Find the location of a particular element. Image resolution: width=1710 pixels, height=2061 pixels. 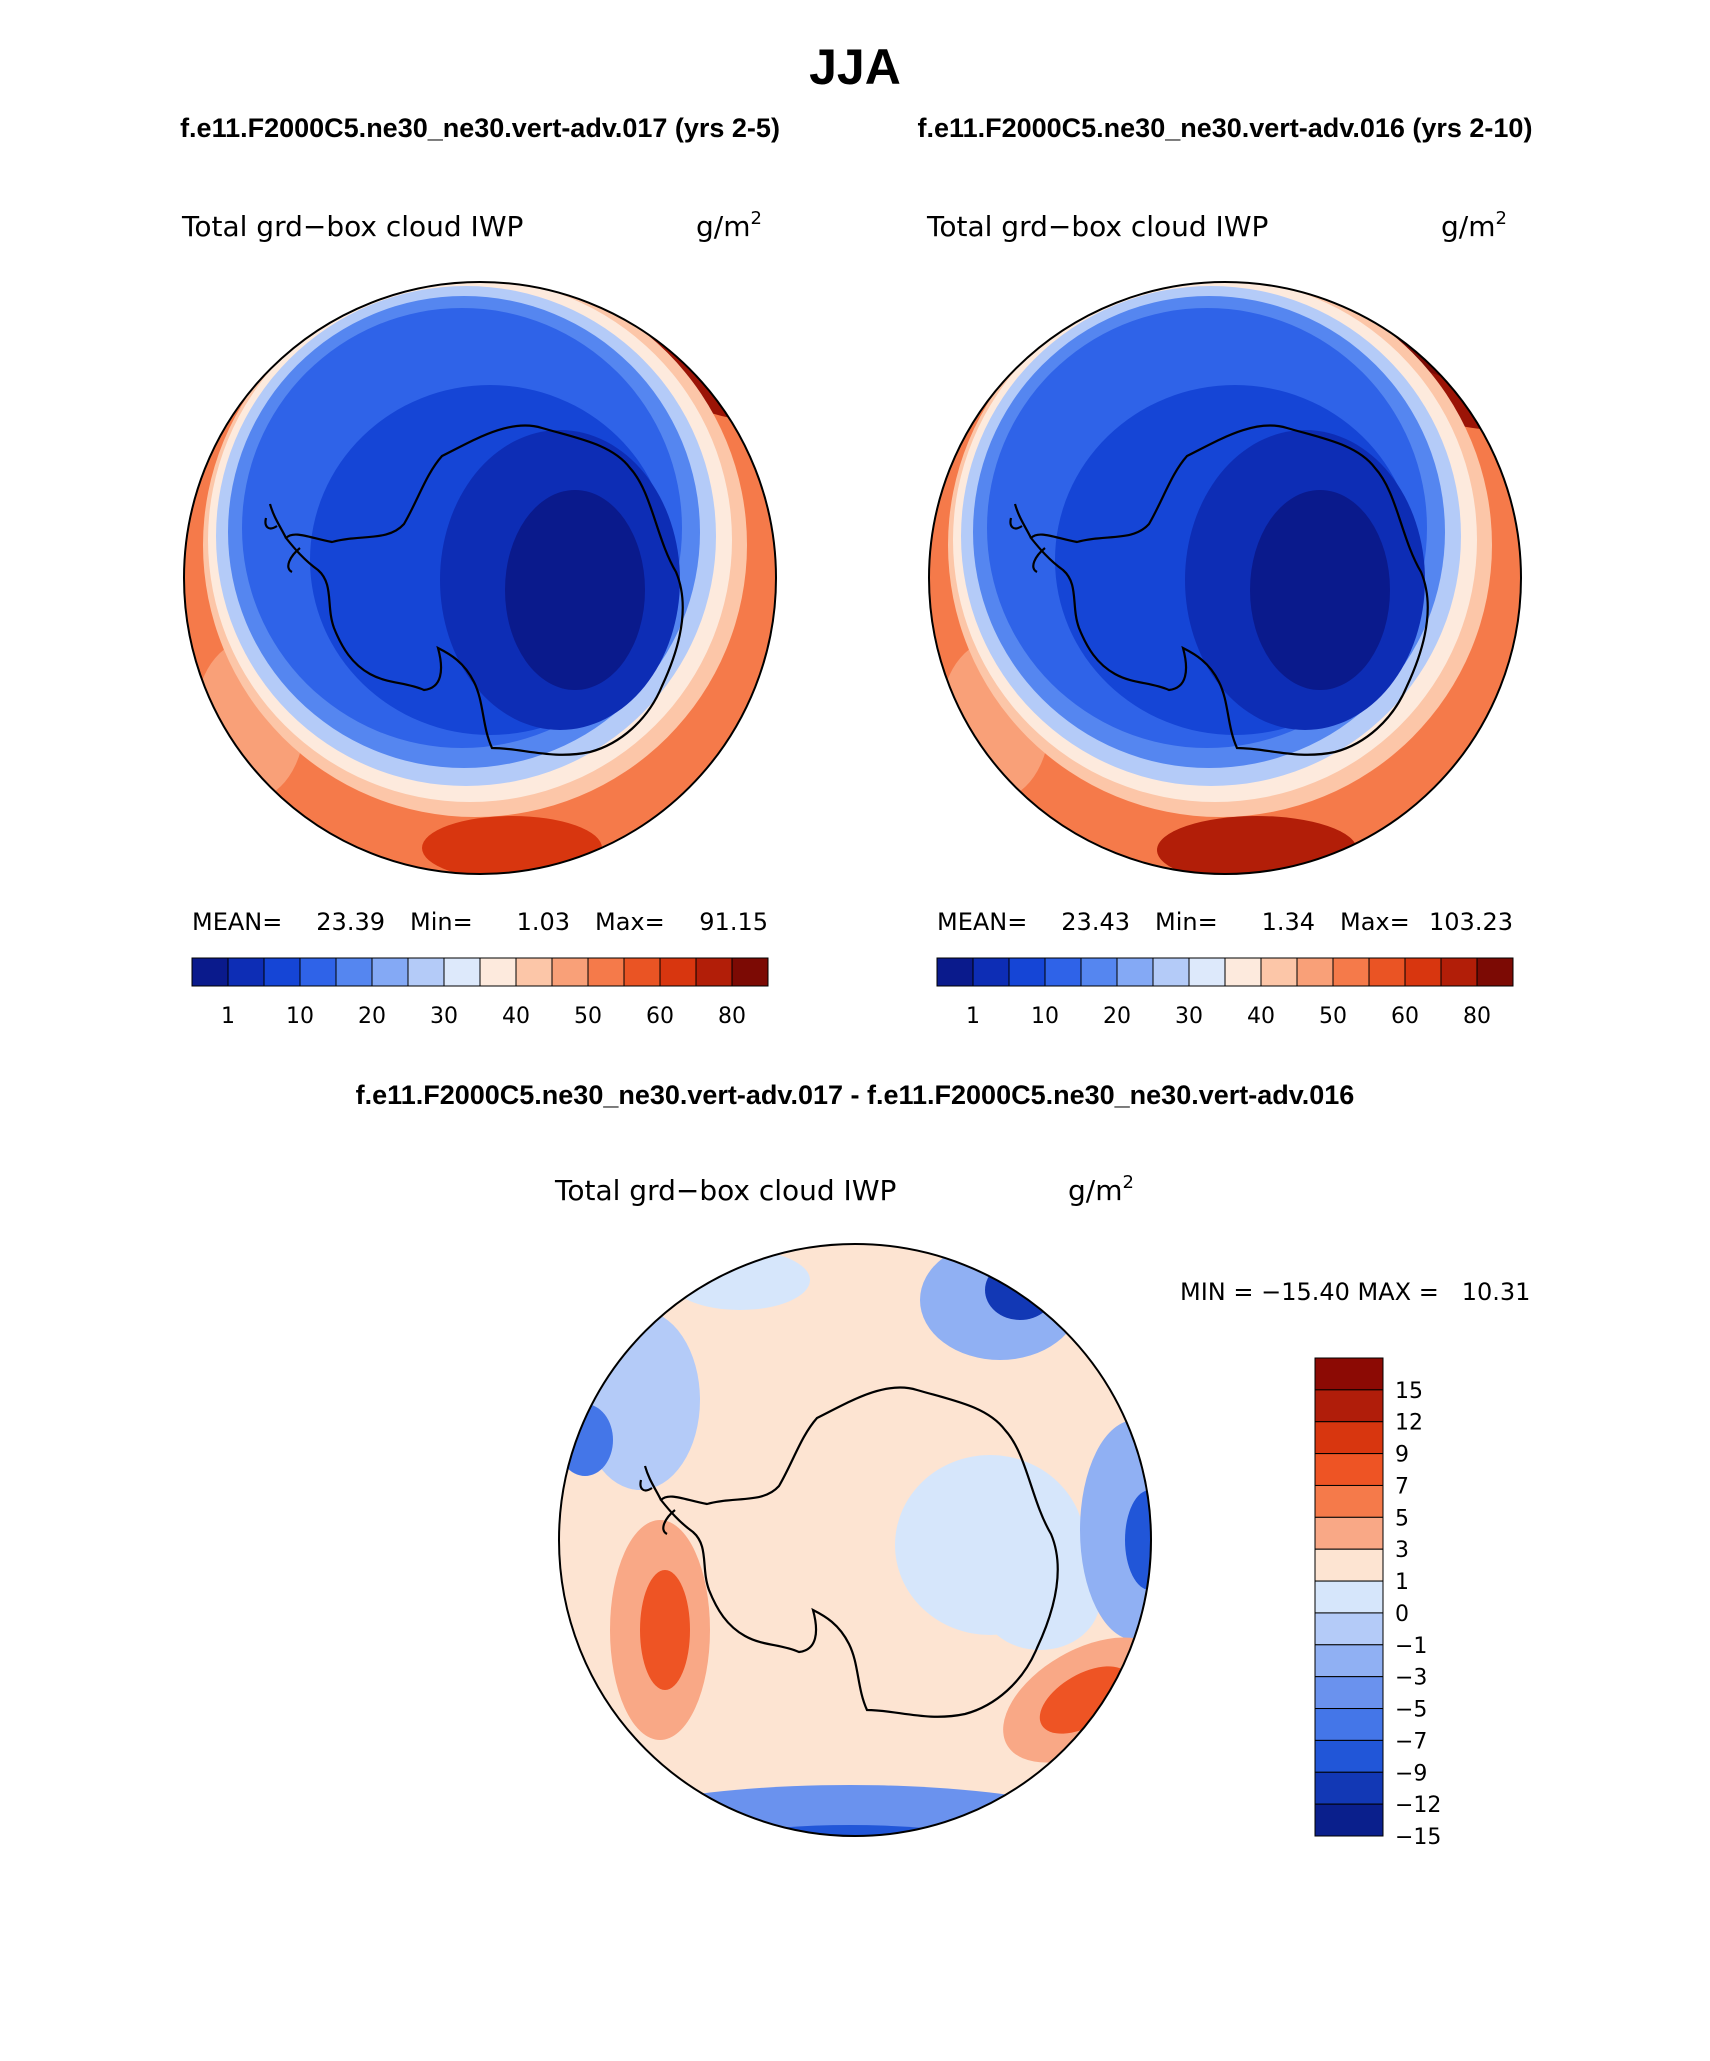

colorbar-b-tick-label: 50 is located at coordinates (1333, 1016).